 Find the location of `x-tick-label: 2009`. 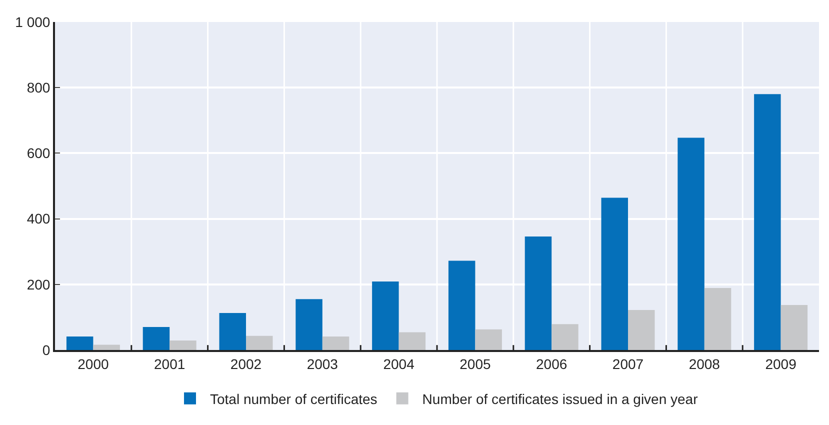

x-tick-label: 2009 is located at coordinates (781, 364).